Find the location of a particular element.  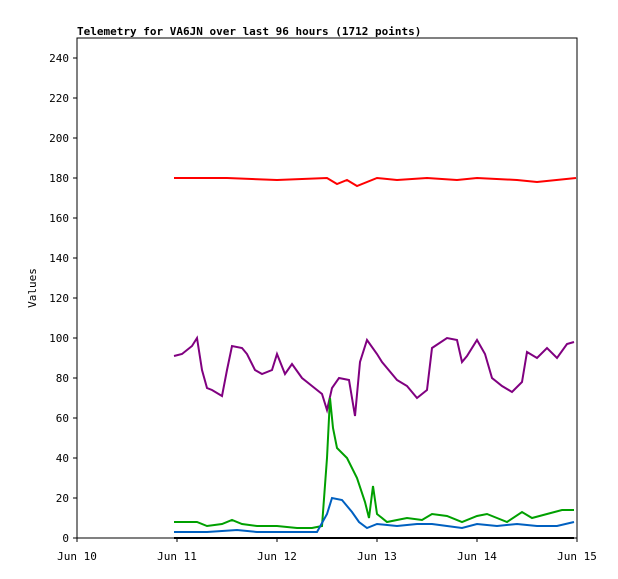

y-tick-label: 100 is located at coordinates (59, 338).